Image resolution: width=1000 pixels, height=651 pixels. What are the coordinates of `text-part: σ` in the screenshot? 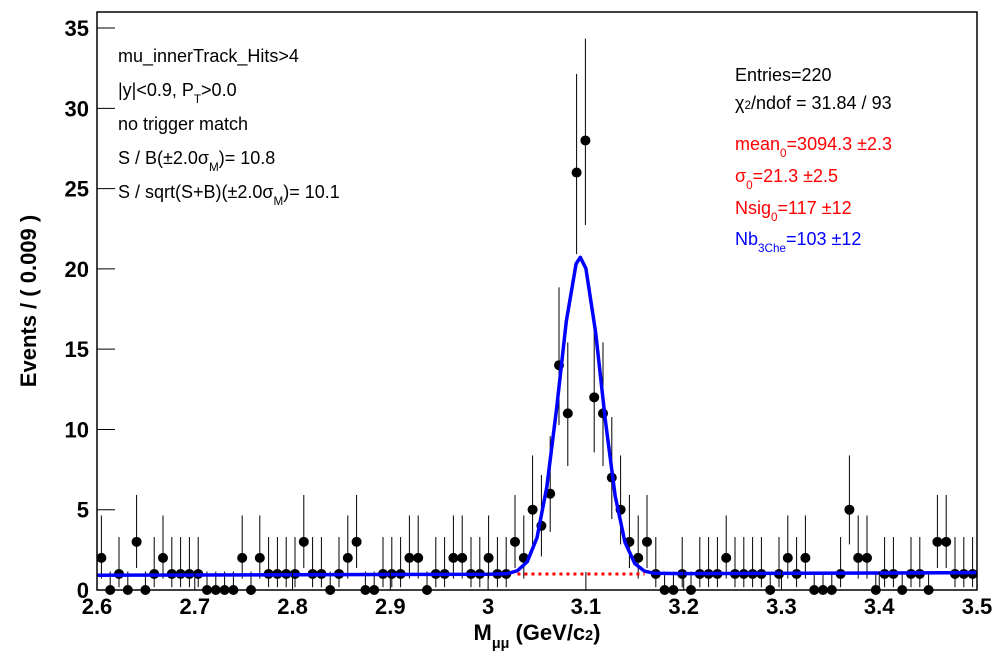 It's located at (740, 176).